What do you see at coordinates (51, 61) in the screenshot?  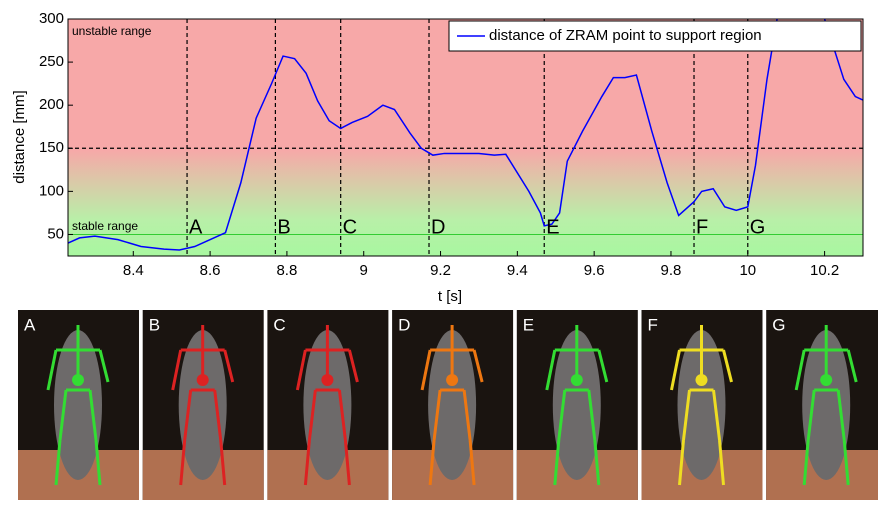 I see `y-tick-label: 250` at bounding box center [51, 61].